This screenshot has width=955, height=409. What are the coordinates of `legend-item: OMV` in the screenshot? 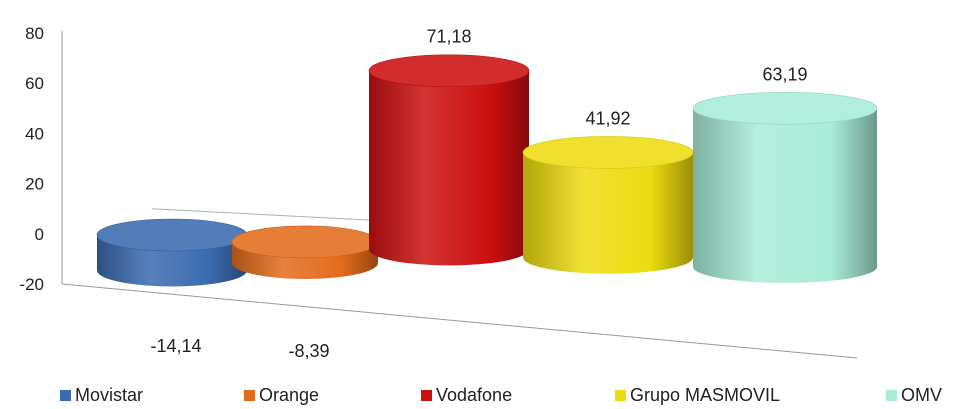 It's located at (914, 395).